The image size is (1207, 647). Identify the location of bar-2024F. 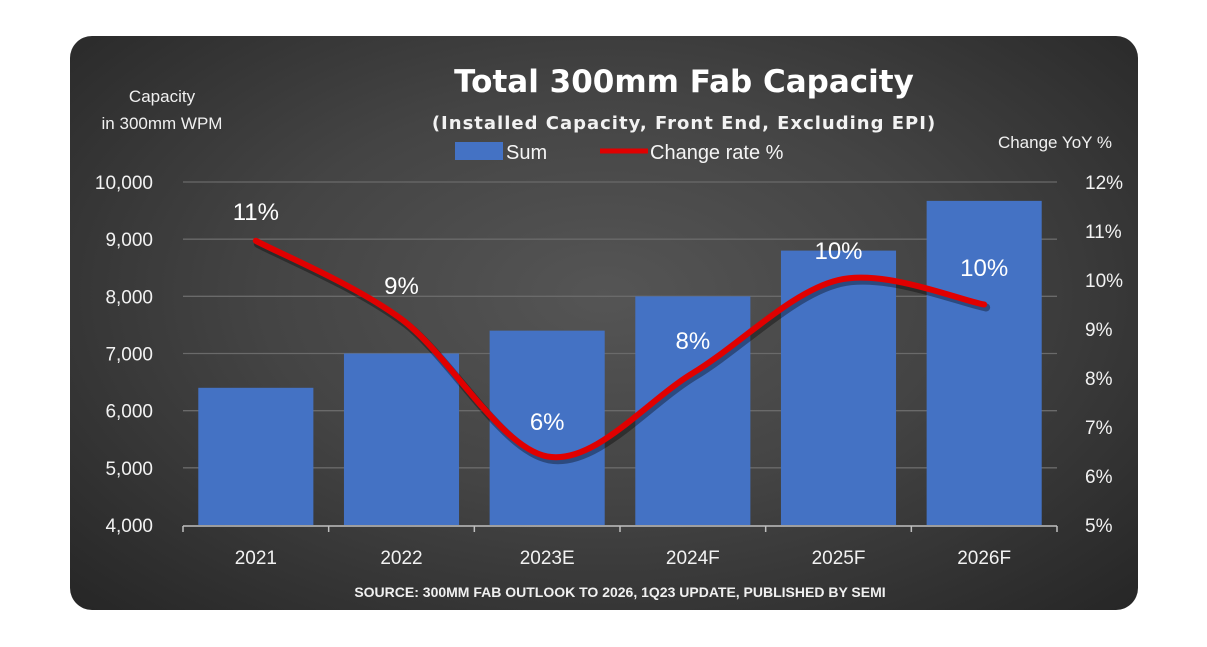
(693, 410).